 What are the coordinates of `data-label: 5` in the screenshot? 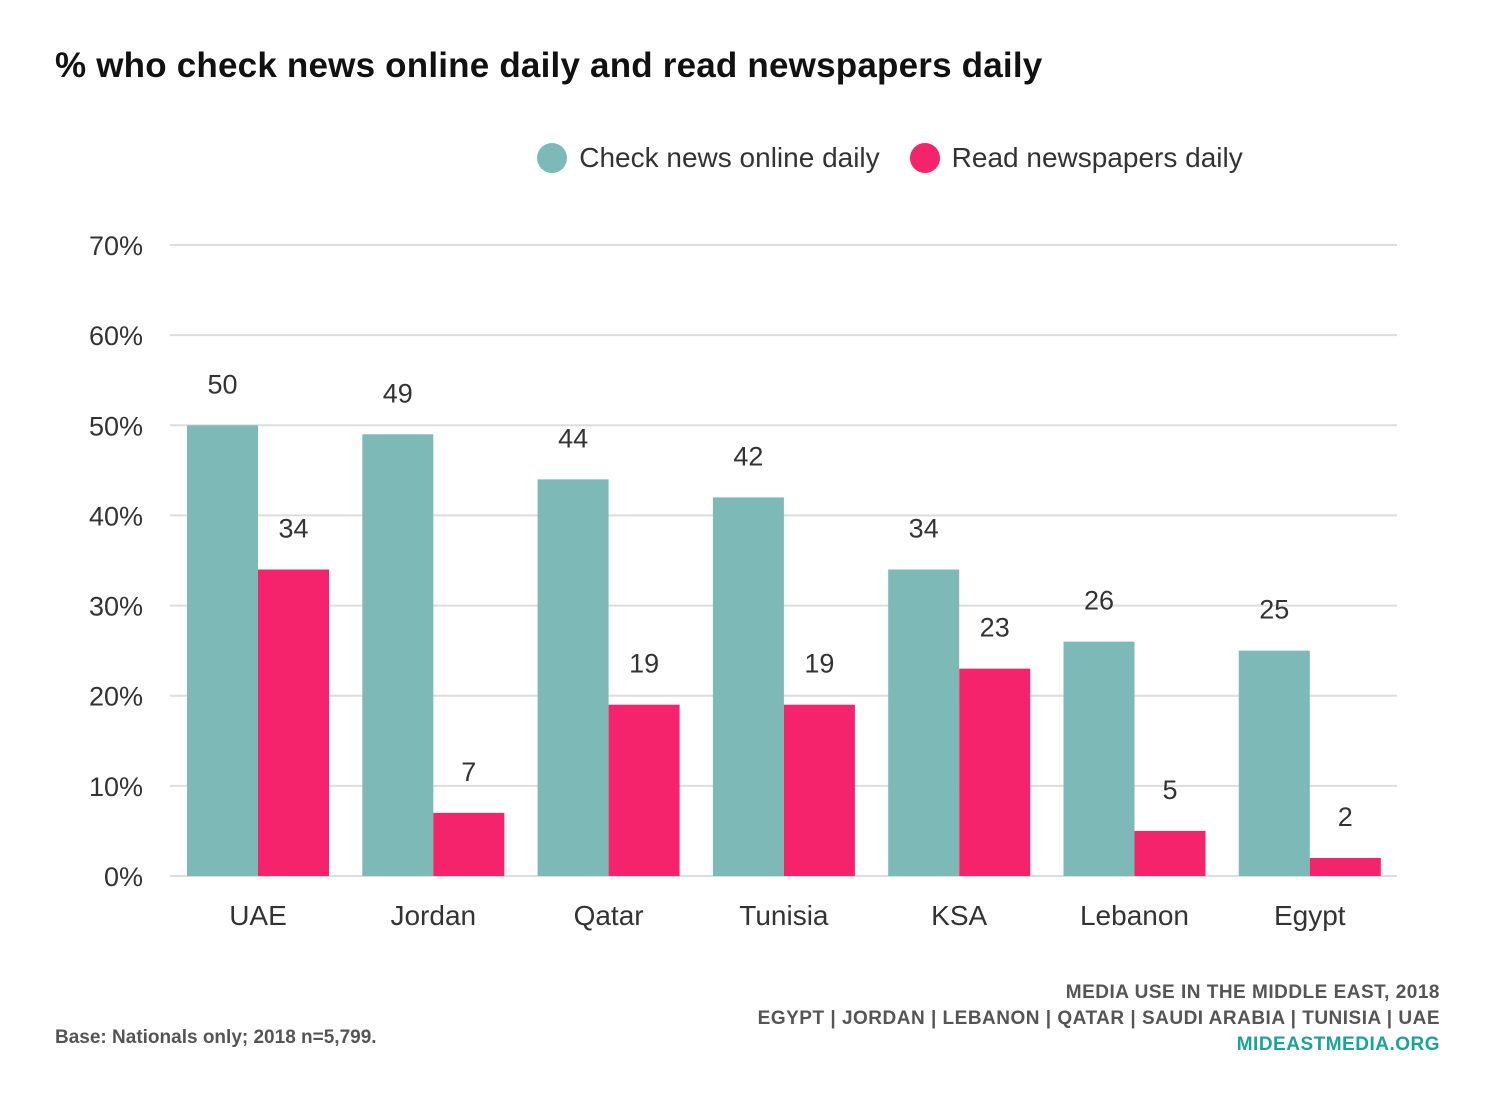 It's located at (1169, 790).